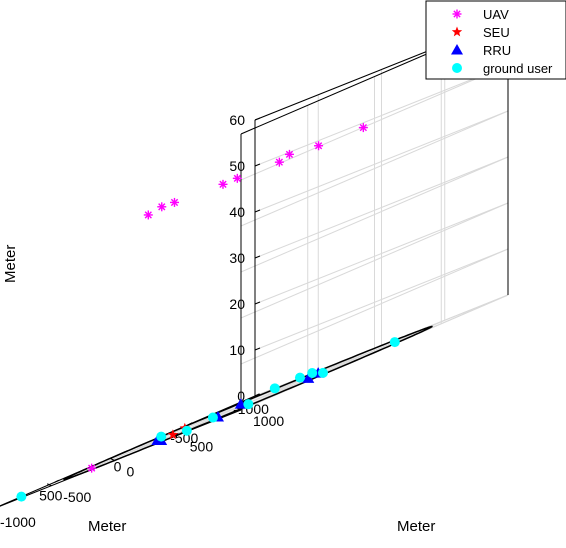 This screenshot has width=566, height=548. Describe the element at coordinates (457, 49) in the screenshot. I see `legend-marker-rru` at that location.